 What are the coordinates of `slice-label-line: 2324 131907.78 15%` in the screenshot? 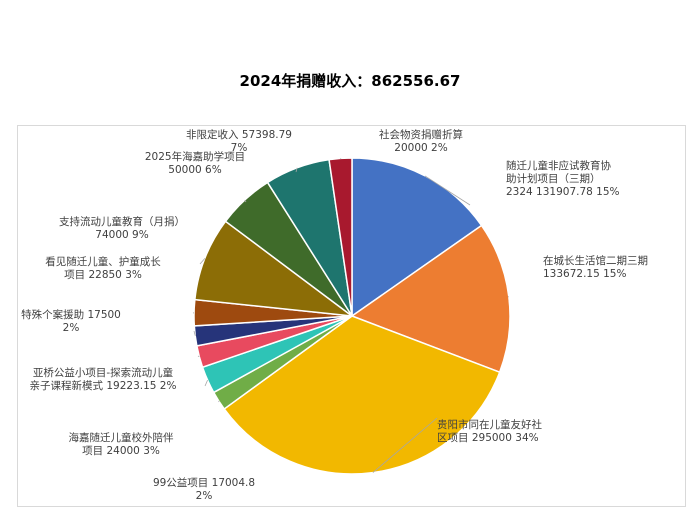 It's located at (563, 192).